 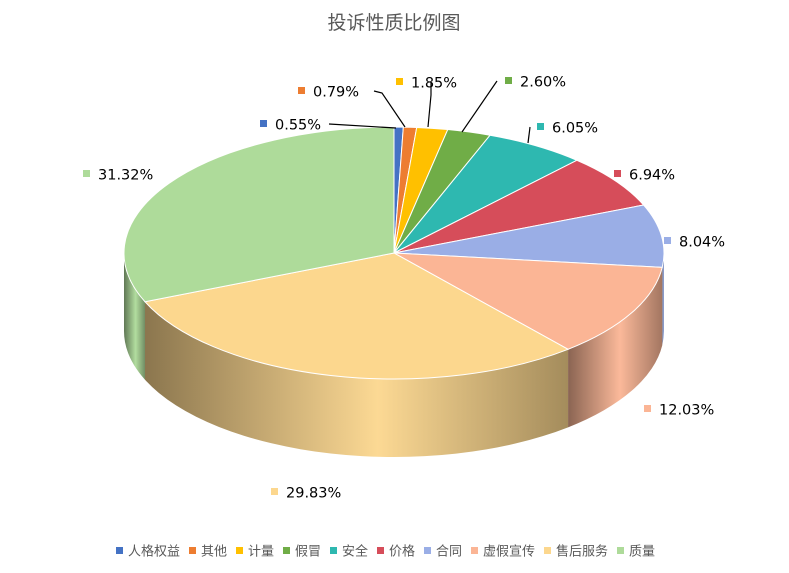 I want to click on pie-slice-售后服务, so click(x=357, y=316).